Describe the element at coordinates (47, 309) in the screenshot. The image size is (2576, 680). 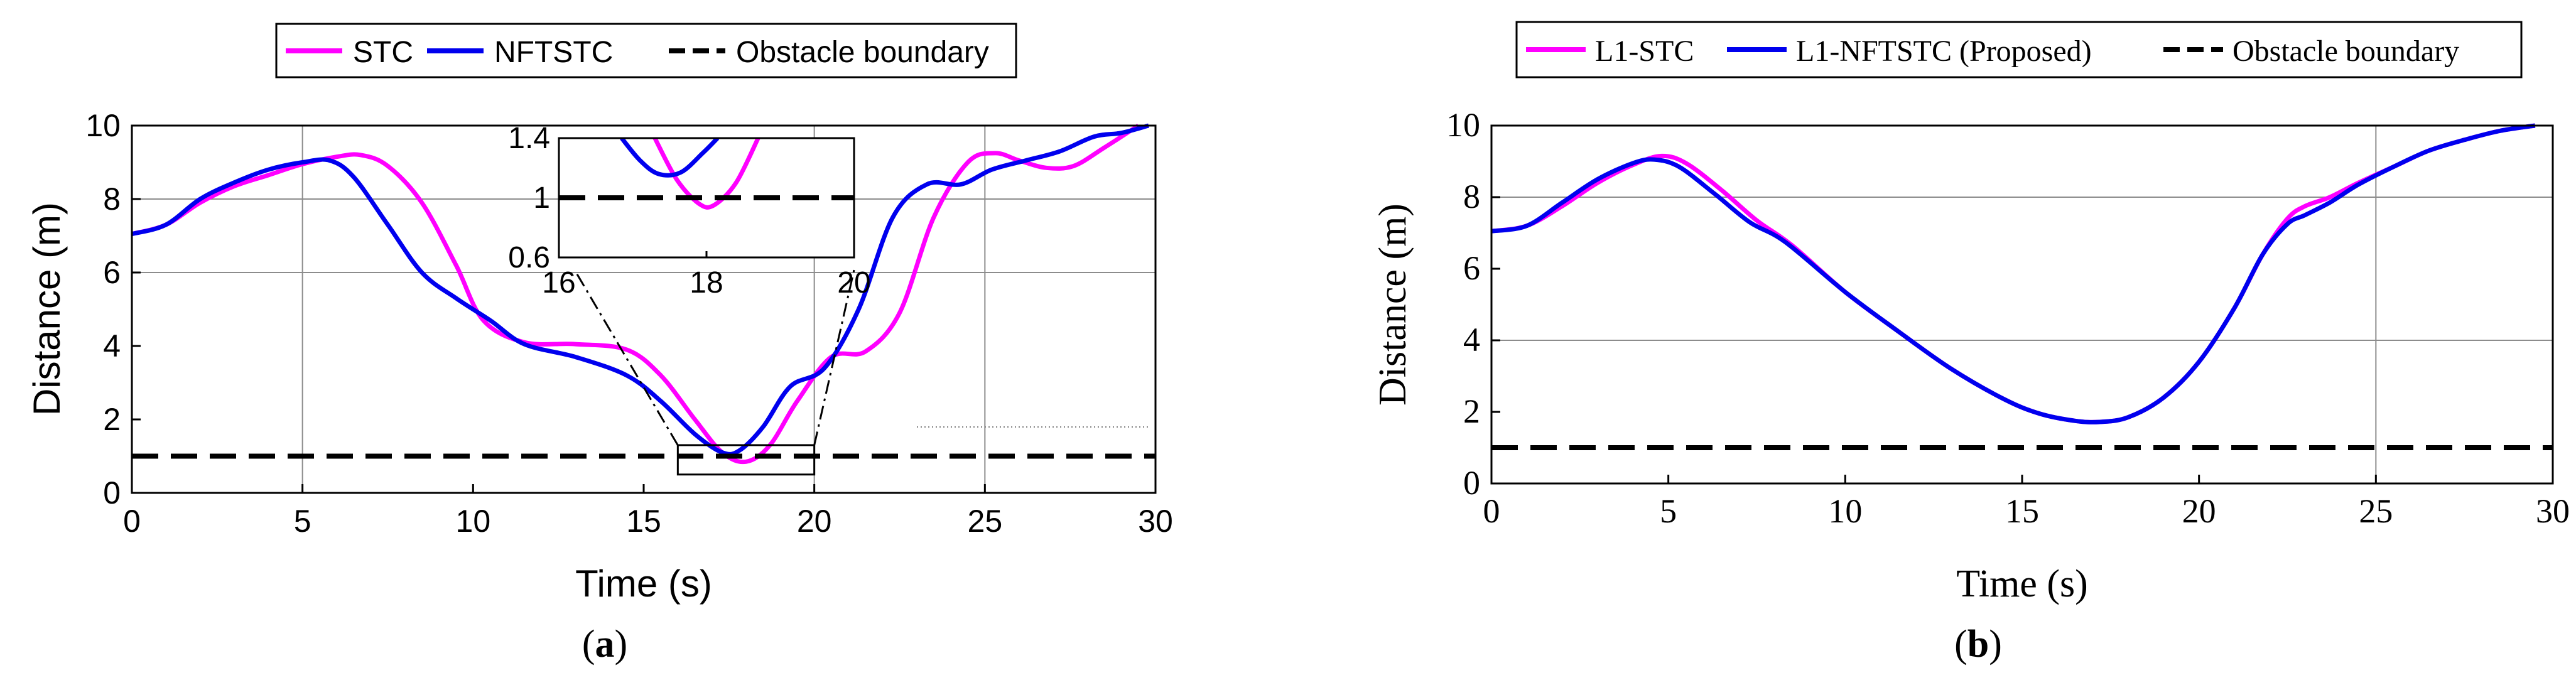
I see `panel-a-ylabel: Distance (m)` at that location.